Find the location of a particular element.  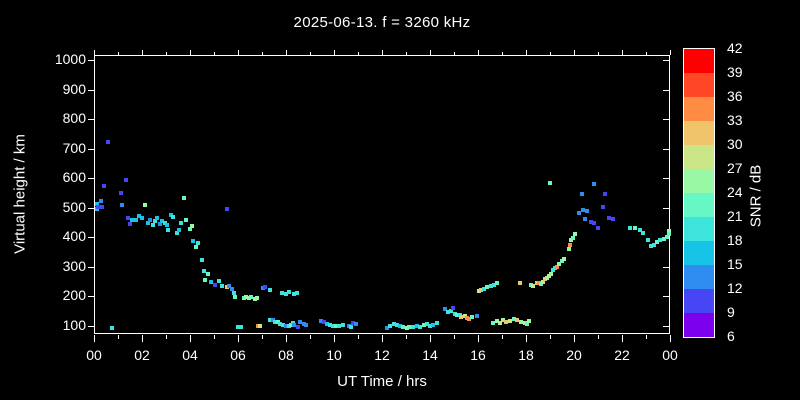

y-tick-label: 600 is located at coordinates (74, 177).